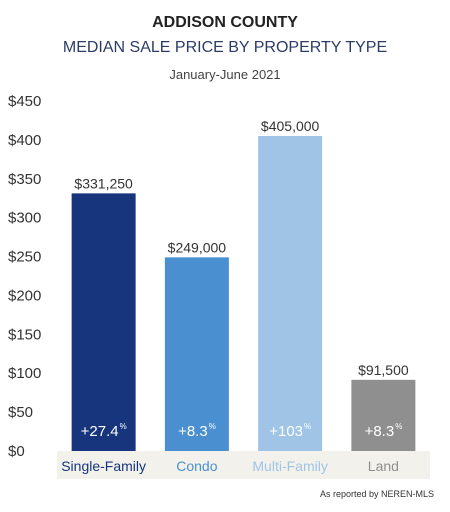  What do you see at coordinates (197, 247) in the screenshot?
I see `bar-value-label: $249,000` at bounding box center [197, 247].